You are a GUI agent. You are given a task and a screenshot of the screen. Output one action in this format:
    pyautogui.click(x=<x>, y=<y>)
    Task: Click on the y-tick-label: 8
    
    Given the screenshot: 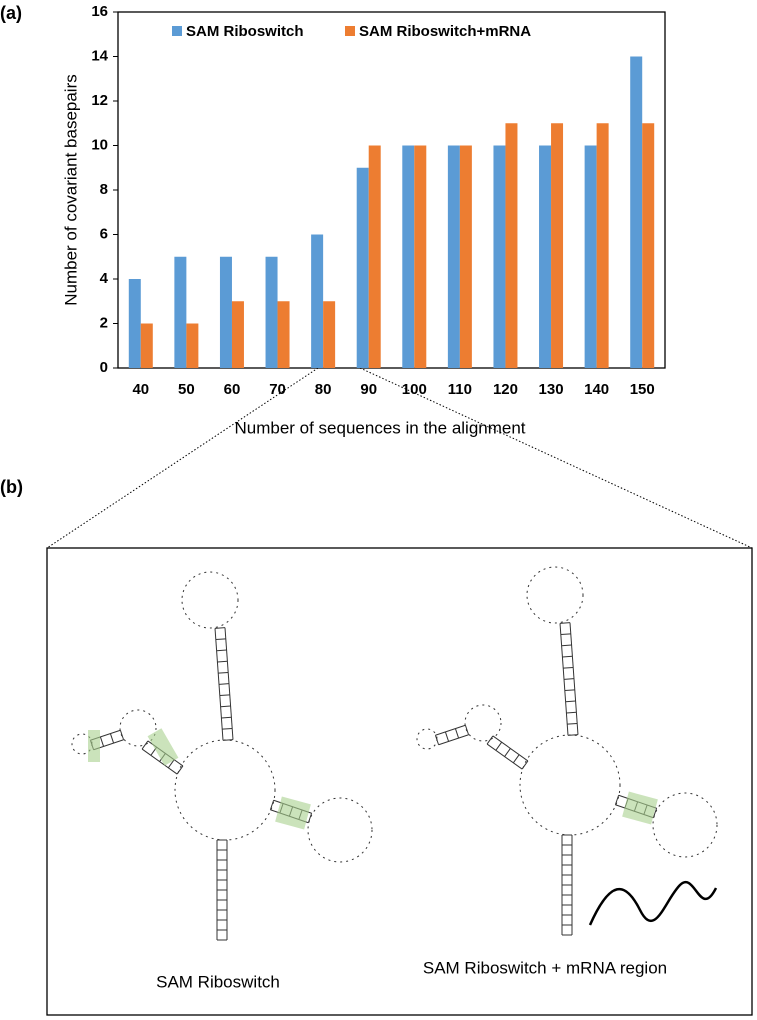 What is the action you would take?
    pyautogui.click(x=104, y=189)
    